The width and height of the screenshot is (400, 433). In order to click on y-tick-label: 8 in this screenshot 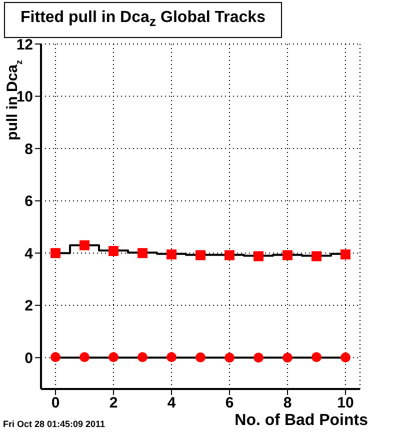, I will do `click(28, 149)`.